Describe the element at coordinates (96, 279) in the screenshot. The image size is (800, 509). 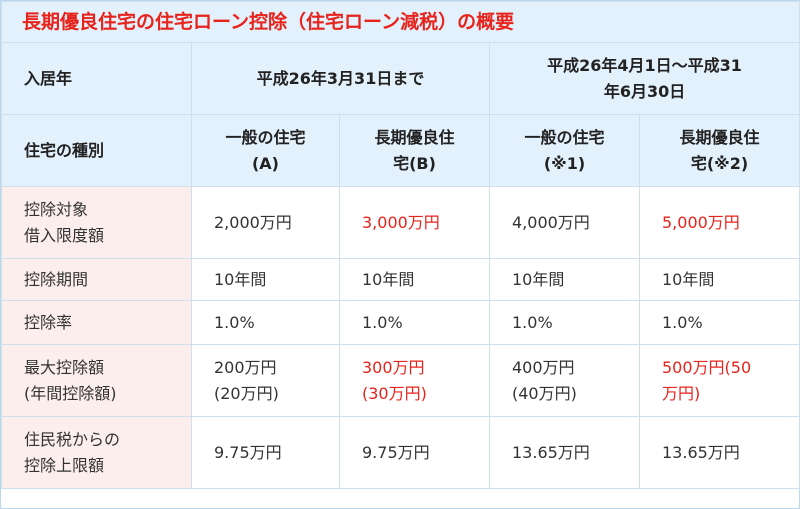
I see `row-label-deduction-period: 控除期間` at that location.